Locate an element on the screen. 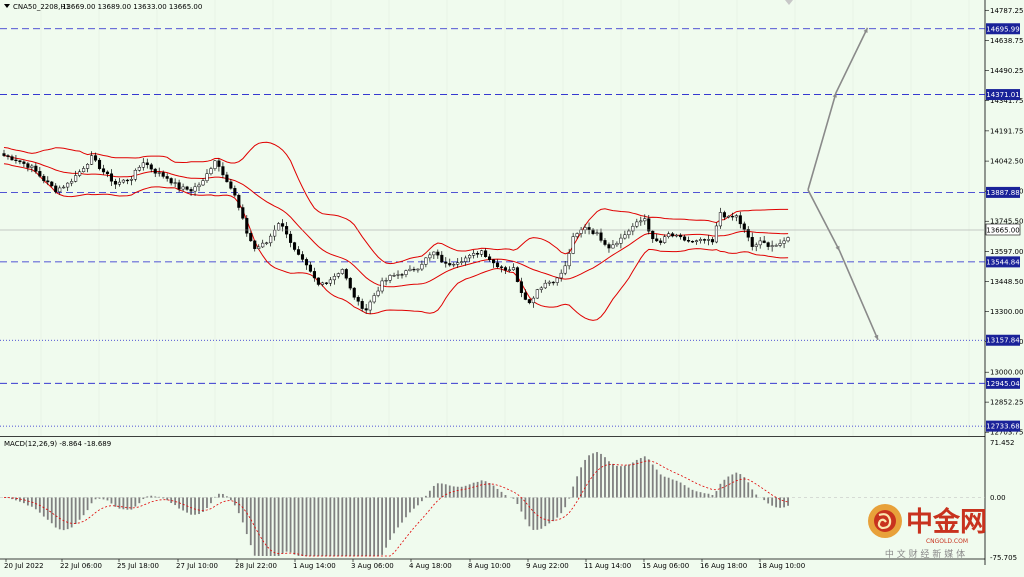 Image resolution: width=1024 pixels, height=577 pixels. price-tick-label: 14638.75 is located at coordinates (1006, 41).